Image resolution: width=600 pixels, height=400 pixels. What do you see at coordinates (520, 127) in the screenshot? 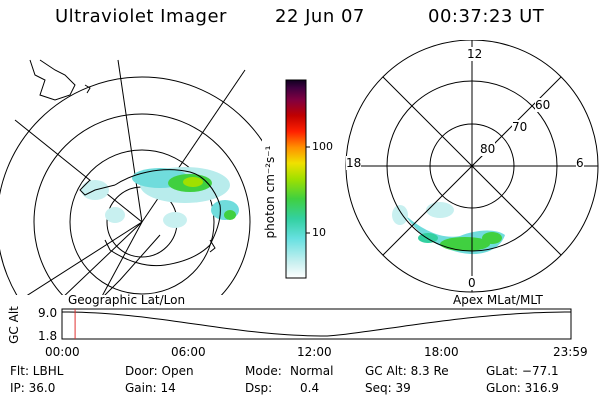
I see `mlat-label-70: 70` at bounding box center [520, 127].